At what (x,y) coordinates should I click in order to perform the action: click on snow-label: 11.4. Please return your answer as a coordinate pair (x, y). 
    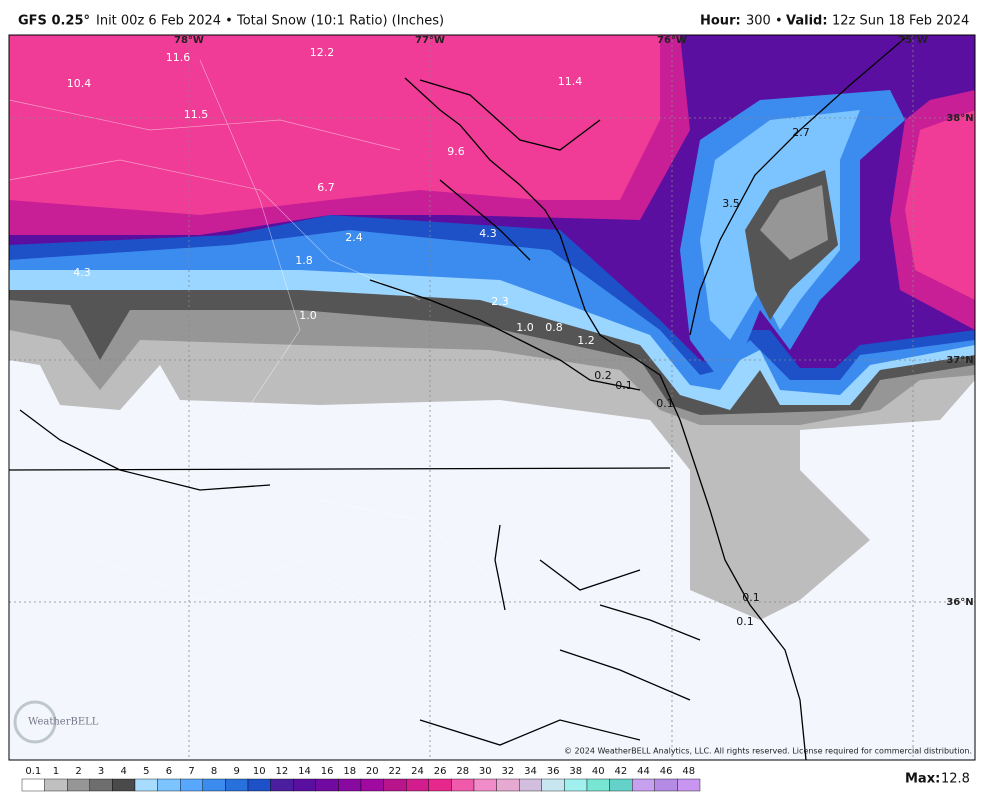
    Looking at the image, I should click on (570, 81).